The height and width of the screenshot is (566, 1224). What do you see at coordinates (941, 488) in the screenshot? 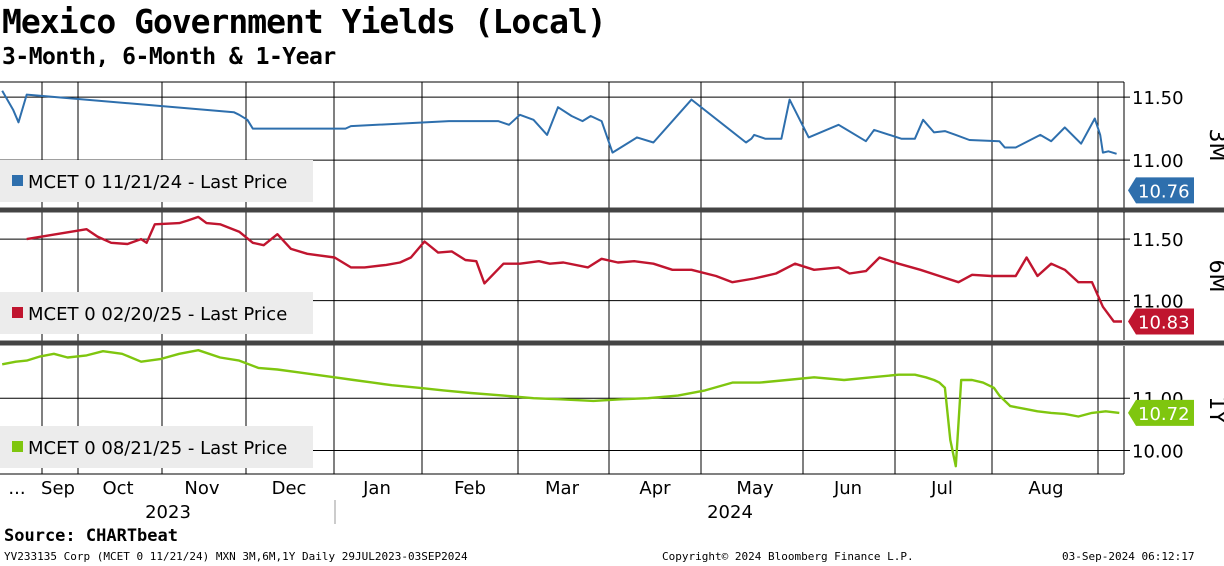
I see `x-tick-label: Jul` at bounding box center [941, 488].